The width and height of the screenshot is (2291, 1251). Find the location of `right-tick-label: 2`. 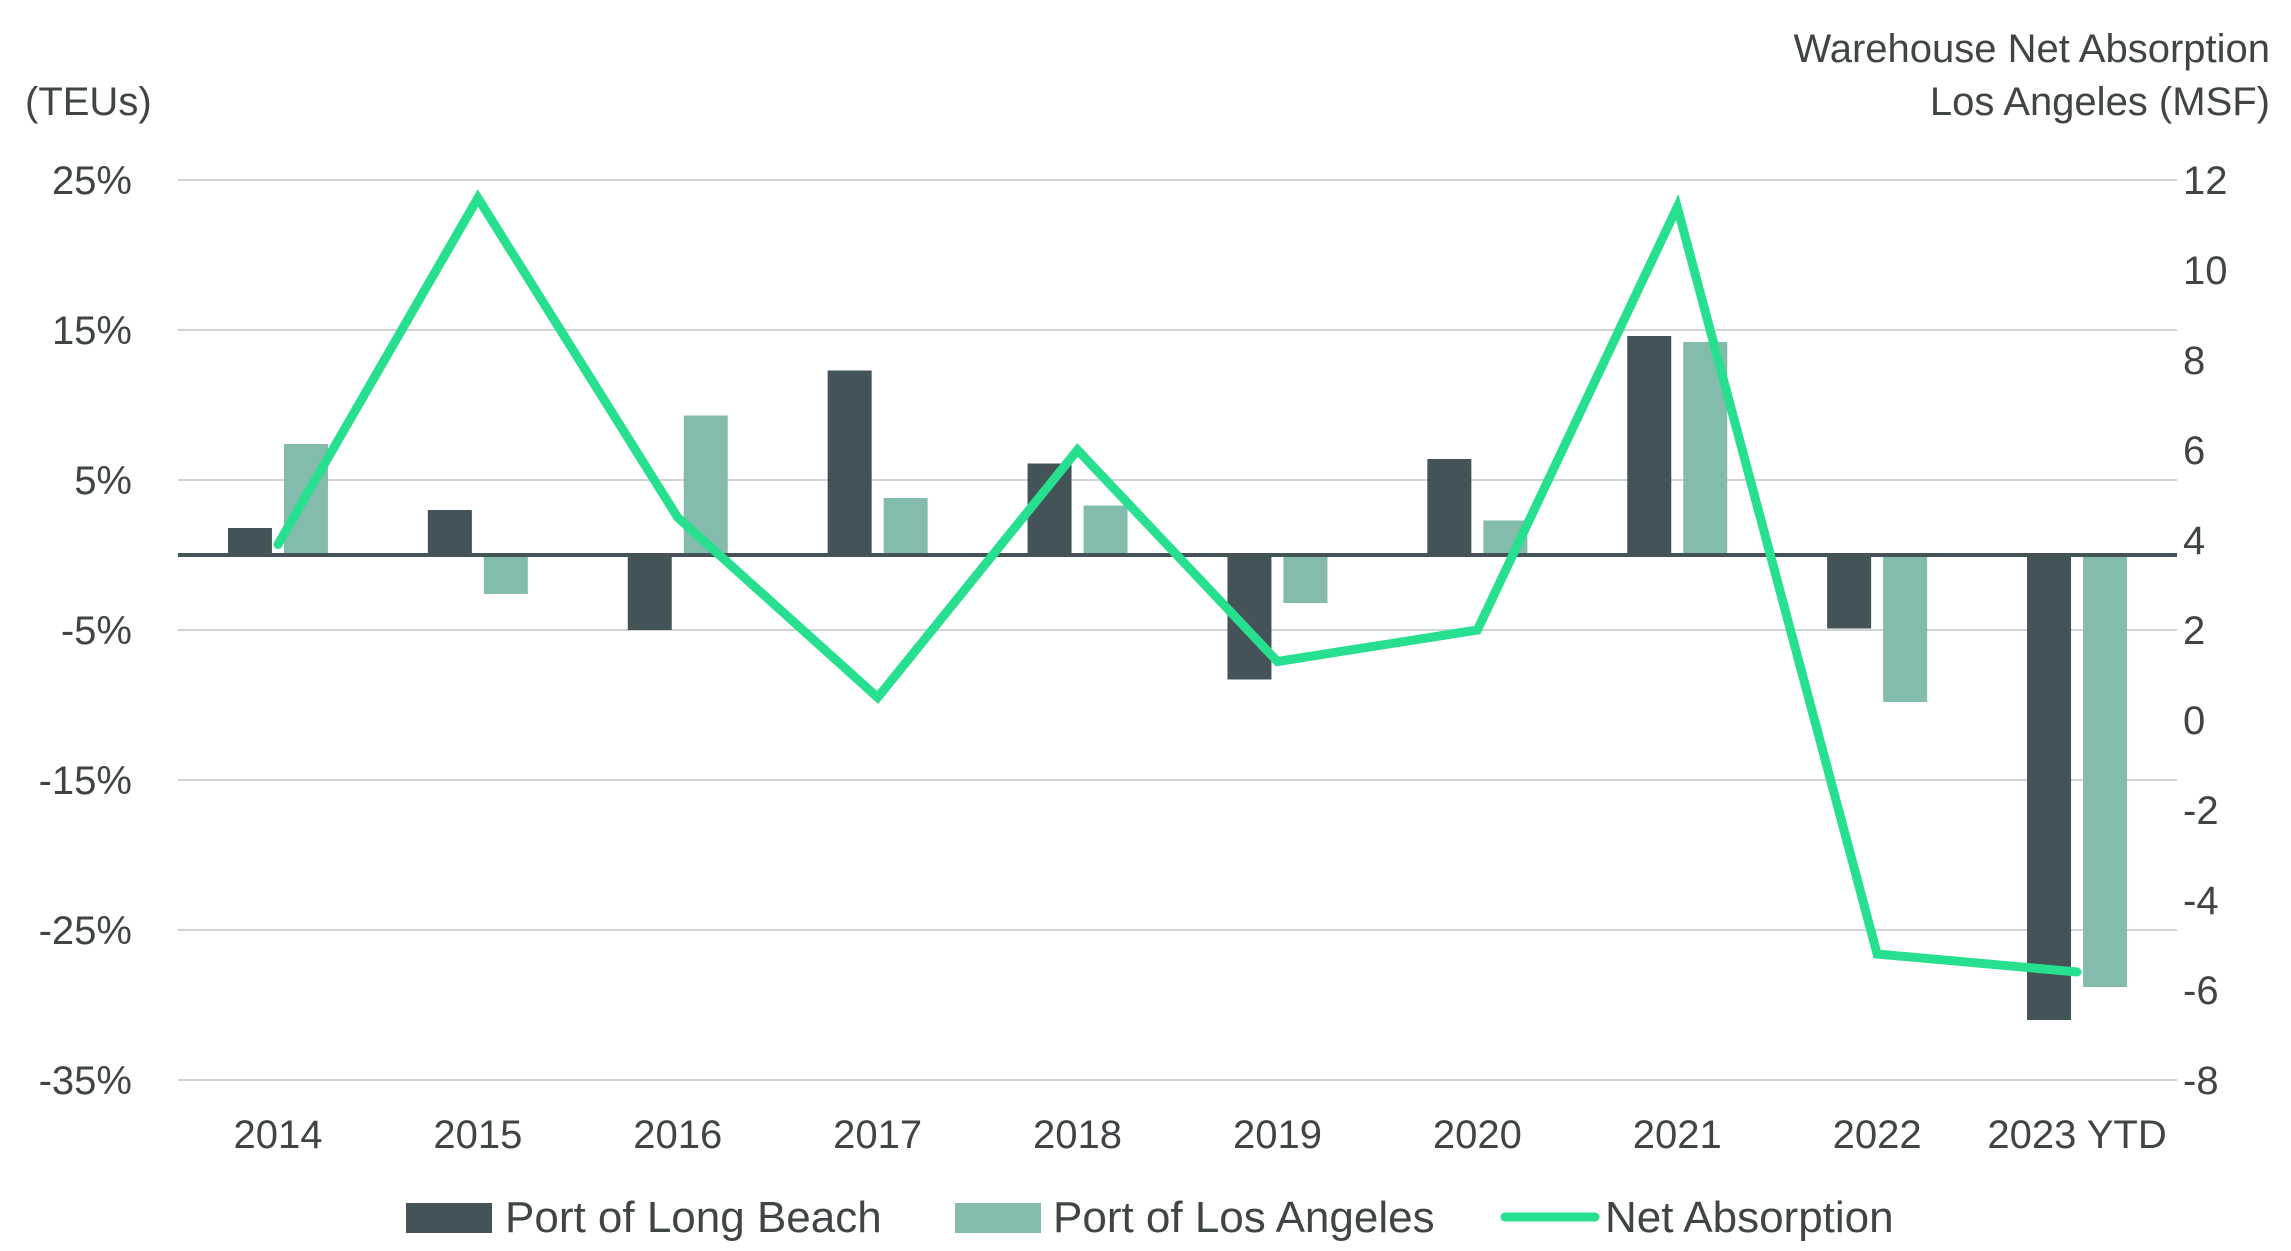

right-tick-label: 2 is located at coordinates (2194, 631).